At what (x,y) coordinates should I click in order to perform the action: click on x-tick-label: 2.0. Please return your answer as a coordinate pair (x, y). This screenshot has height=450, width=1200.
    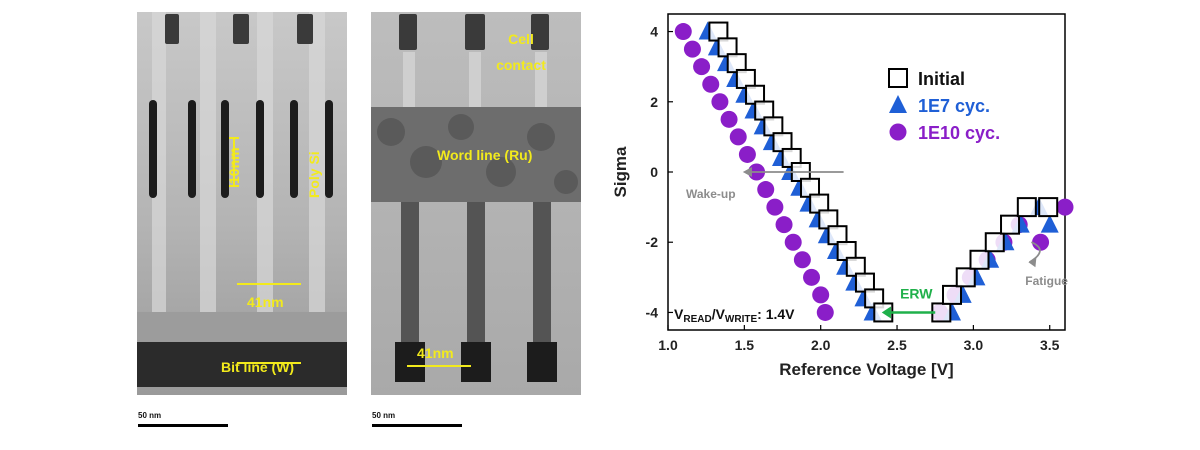
    Looking at the image, I should click on (821, 345).